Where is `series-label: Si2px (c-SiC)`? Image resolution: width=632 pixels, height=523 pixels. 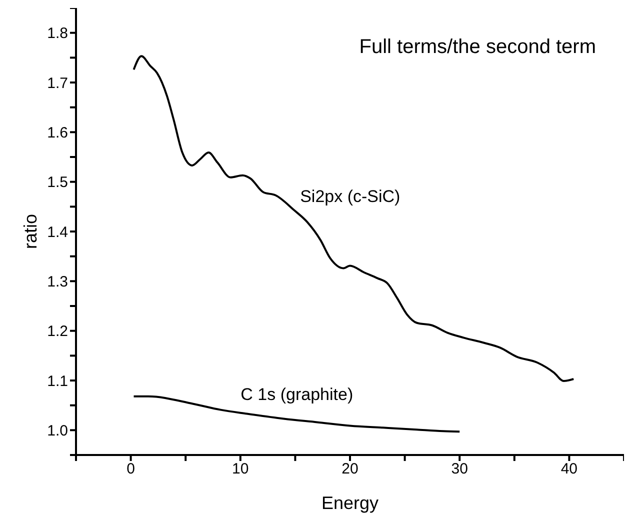
series-label: Si2px (c-SiC) is located at coordinates (350, 196).